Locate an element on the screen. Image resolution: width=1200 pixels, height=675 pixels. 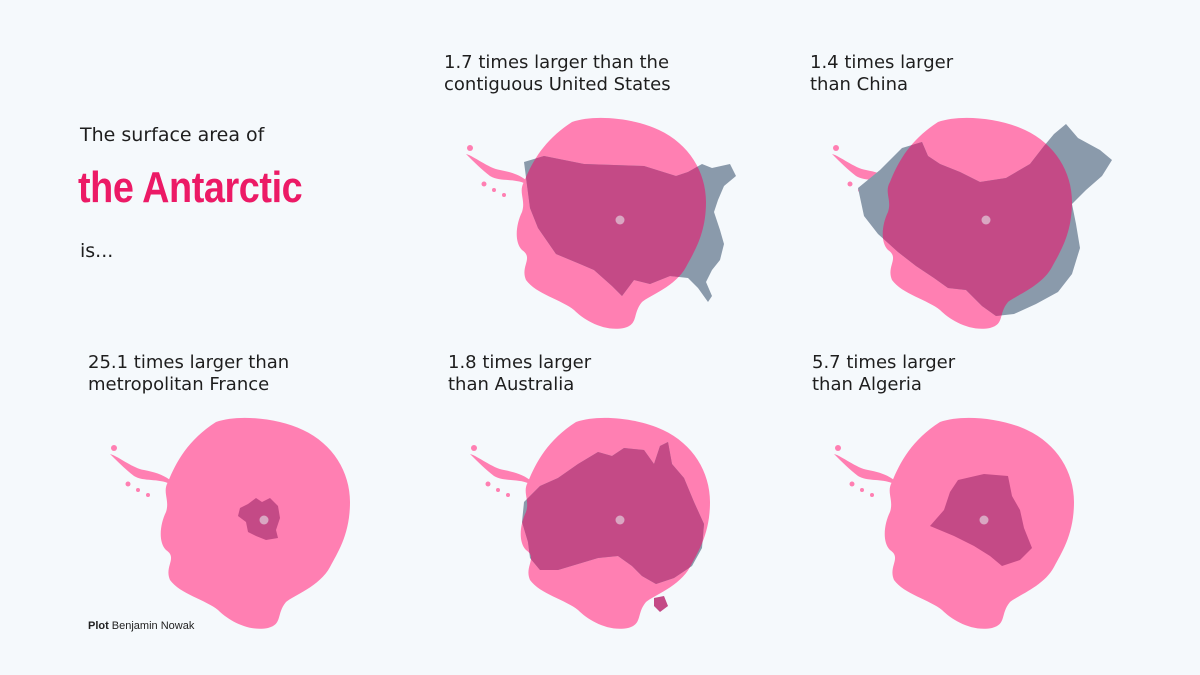
credit-label: Plot is located at coordinates (98, 626).